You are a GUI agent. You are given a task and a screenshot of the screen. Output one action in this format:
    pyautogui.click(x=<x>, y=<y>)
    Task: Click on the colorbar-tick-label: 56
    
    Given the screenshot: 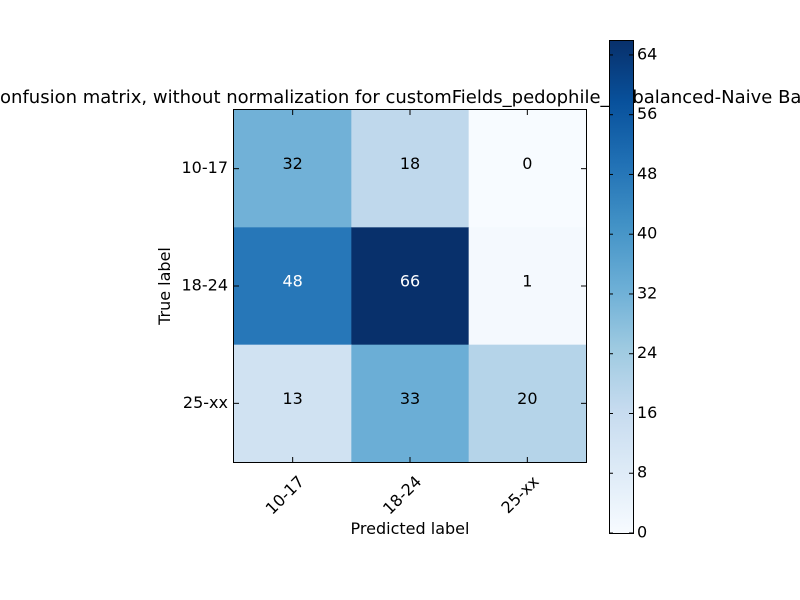 What is the action you would take?
    pyautogui.click(x=647, y=113)
    